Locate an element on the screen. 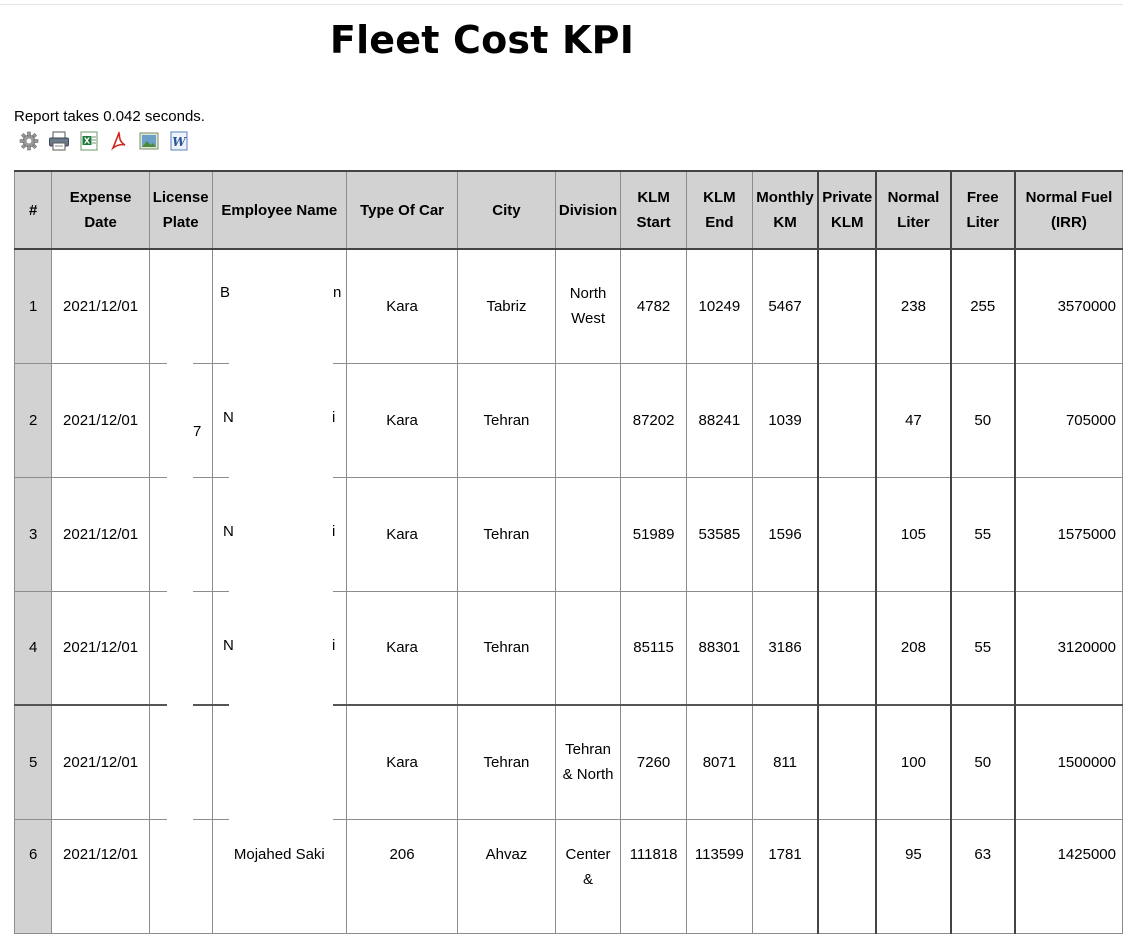 This screenshot has height=934, width=1123. excel-icon: X is located at coordinates (89, 141).